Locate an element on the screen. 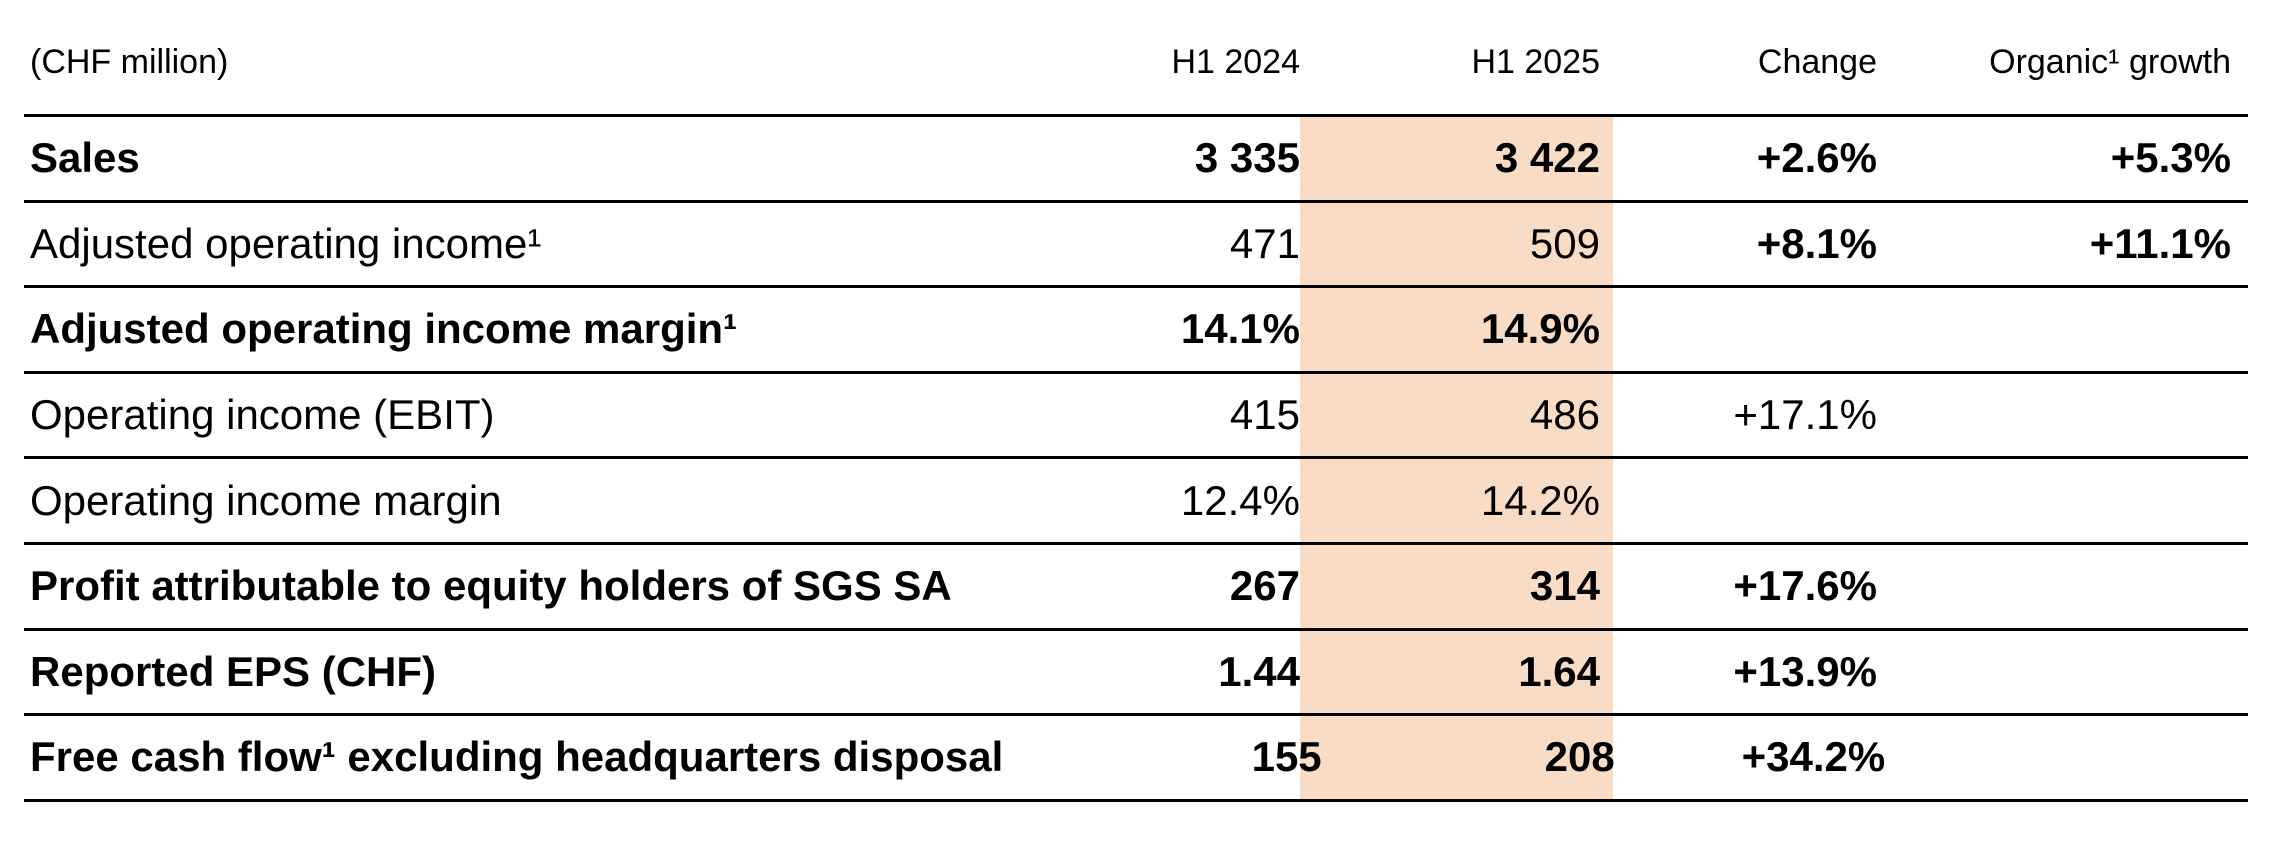 The width and height of the screenshot is (2280, 842). column-header-organic-growth: Organic¹ growth is located at coordinates (2110, 62).